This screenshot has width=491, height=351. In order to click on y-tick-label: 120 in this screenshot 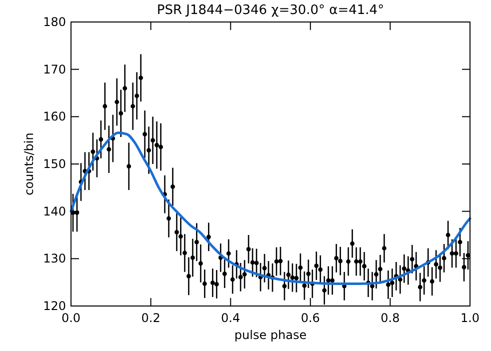, I will do `click(54, 306)`.